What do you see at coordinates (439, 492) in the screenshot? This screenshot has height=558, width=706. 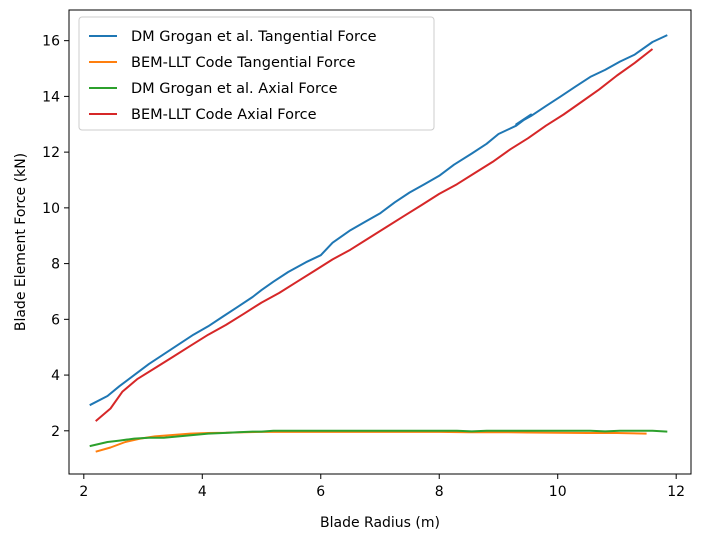 I see `x-tick-label: 8` at bounding box center [439, 492].